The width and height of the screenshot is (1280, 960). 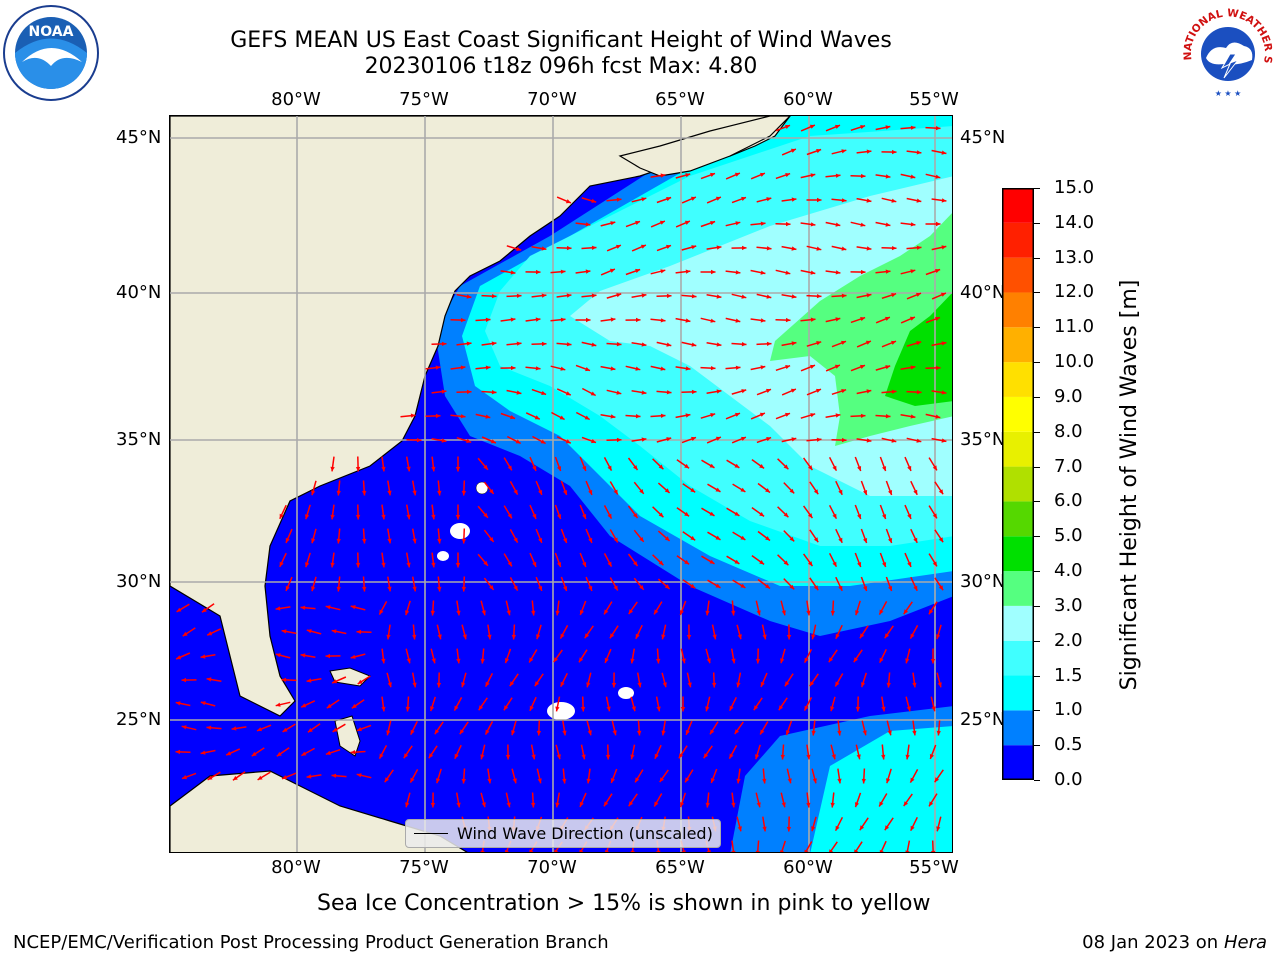 I want to click on wave-direction-arrow, so click(x=883, y=846).